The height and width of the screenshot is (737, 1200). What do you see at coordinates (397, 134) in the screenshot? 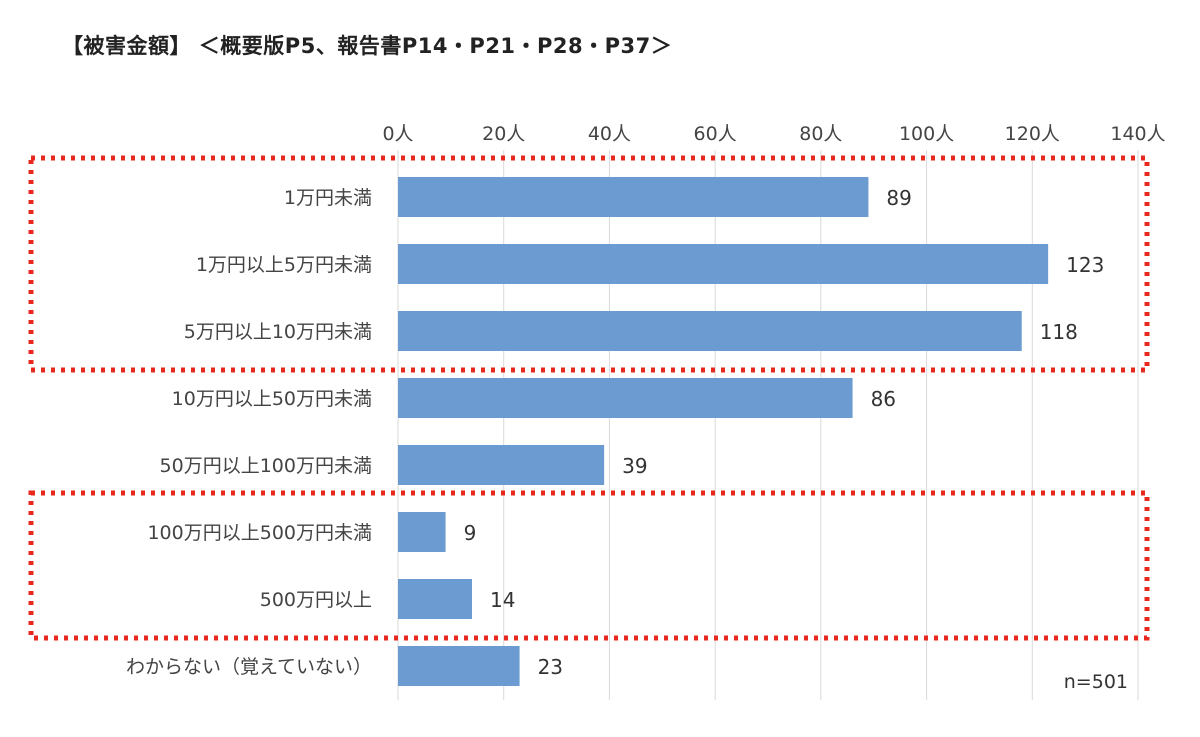
I see `x-tick-label: 0人` at bounding box center [397, 134].